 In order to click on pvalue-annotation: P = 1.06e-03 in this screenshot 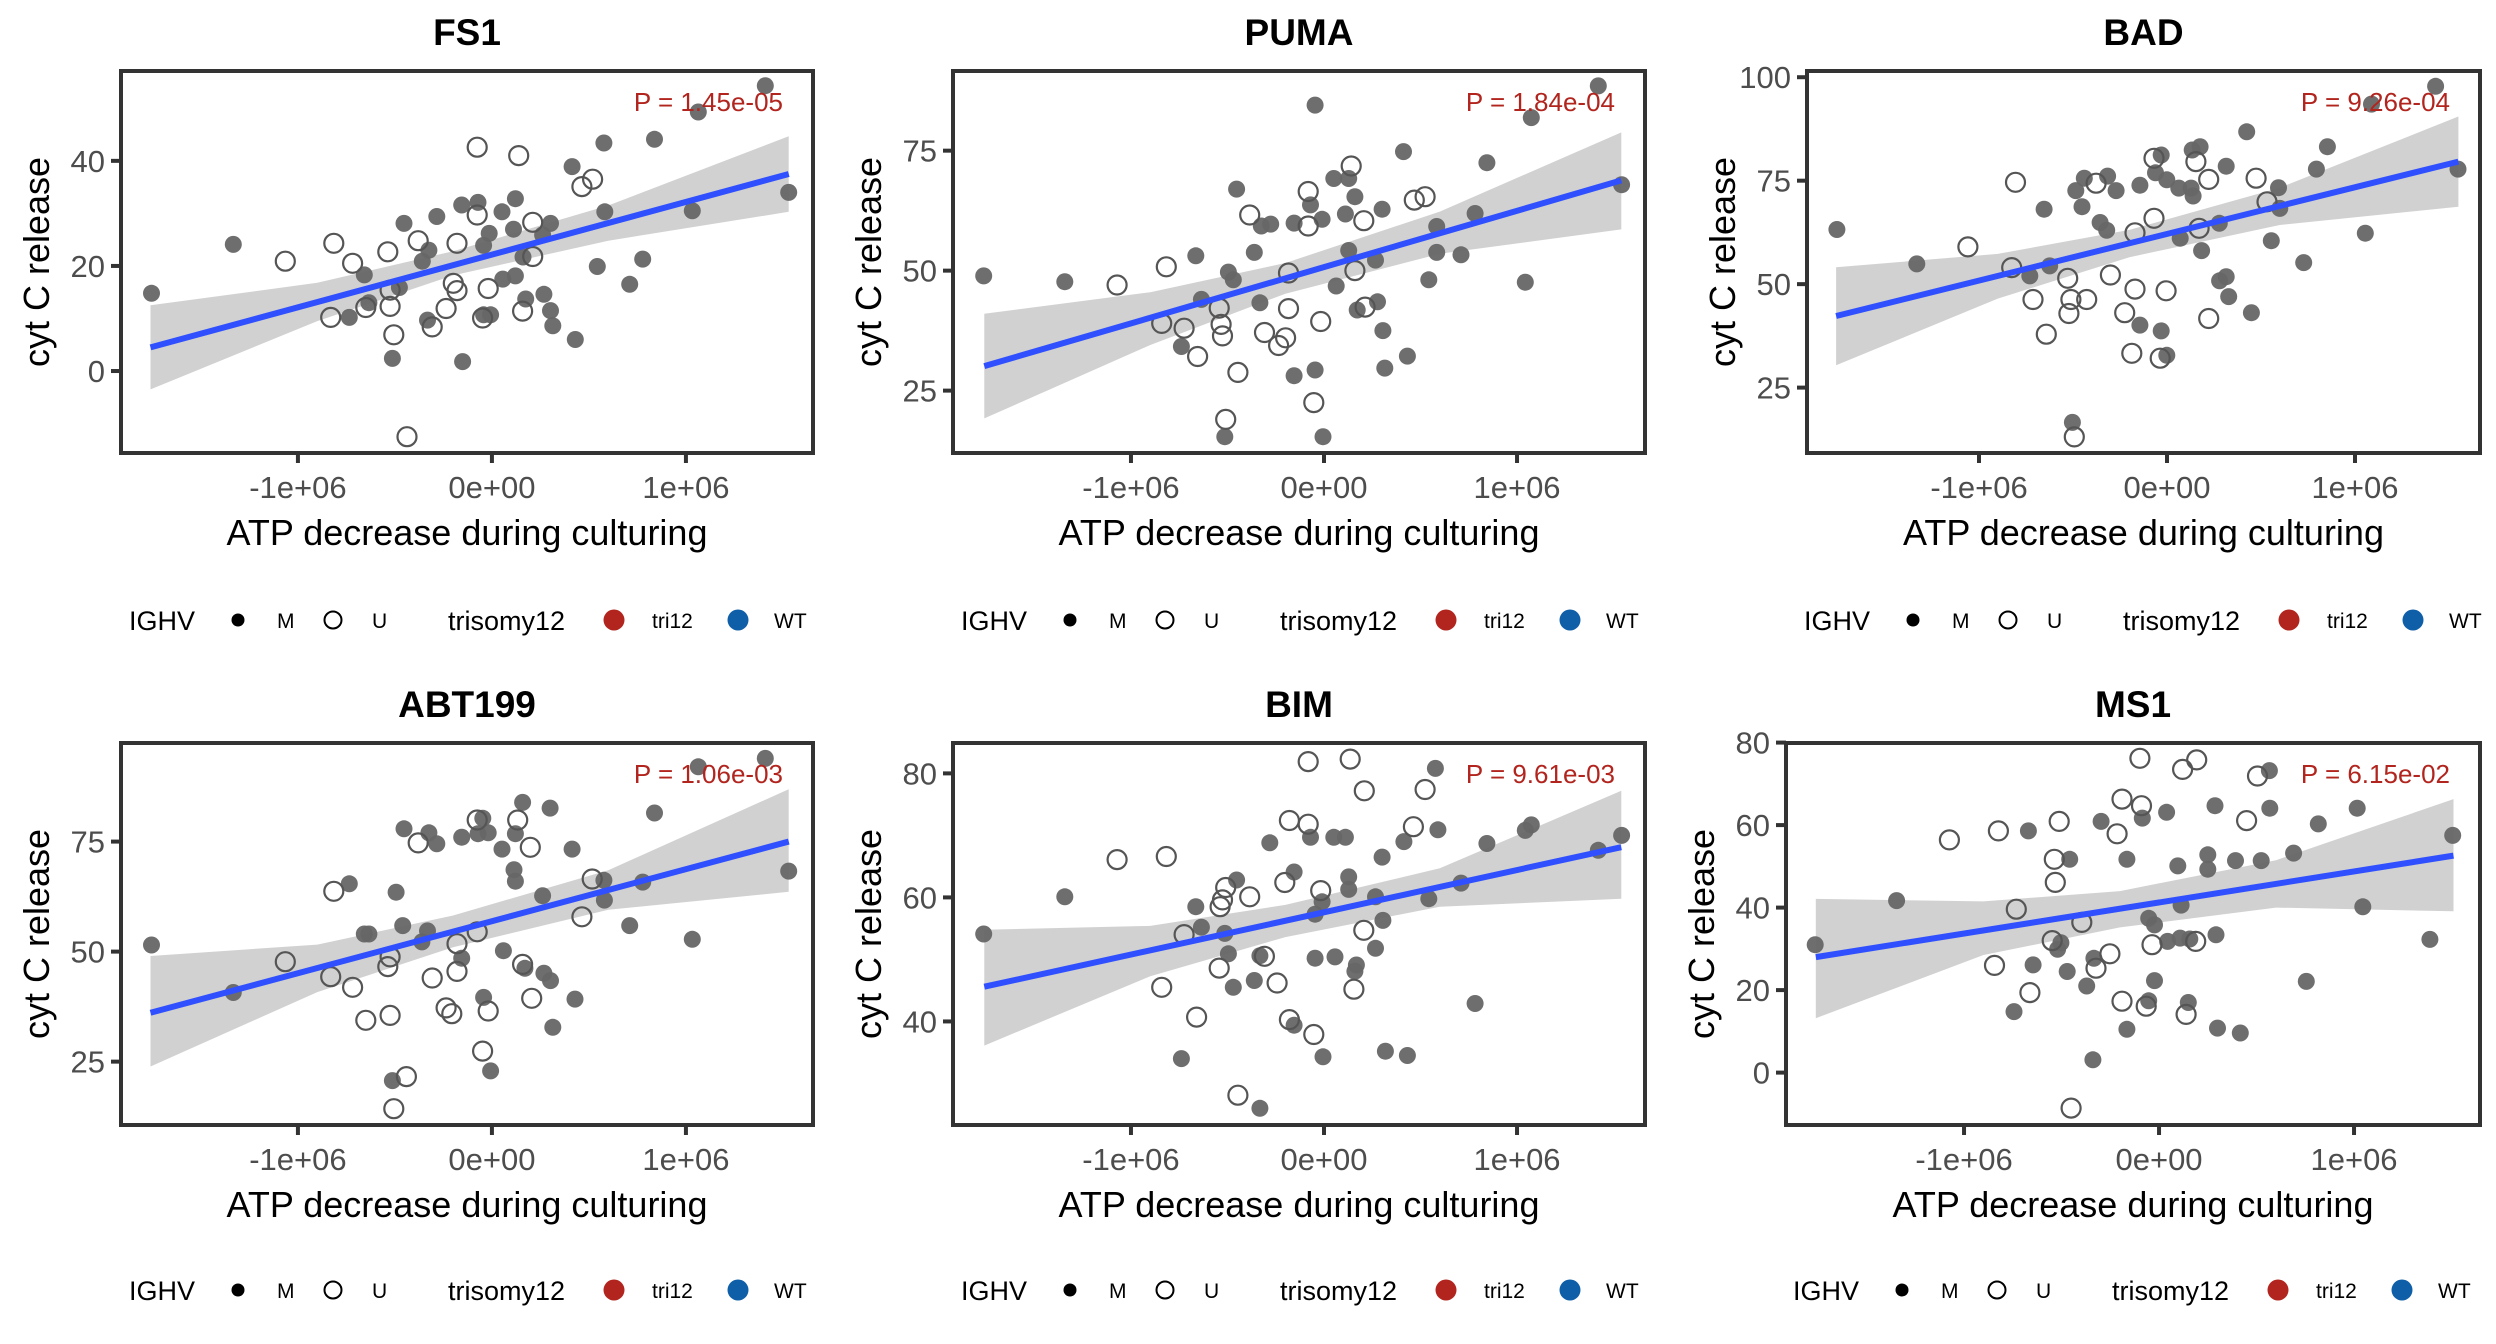, I will do `click(708, 774)`.